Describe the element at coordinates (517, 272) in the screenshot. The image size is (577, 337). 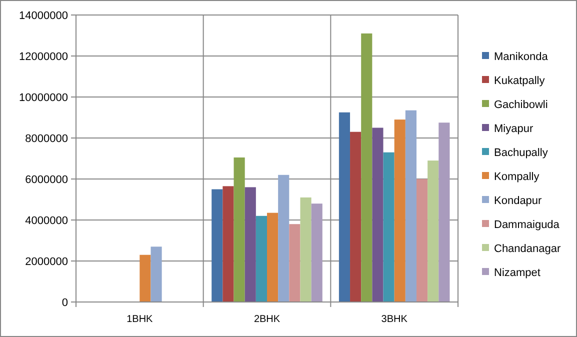
I see `legend-label: Nizampet` at that location.